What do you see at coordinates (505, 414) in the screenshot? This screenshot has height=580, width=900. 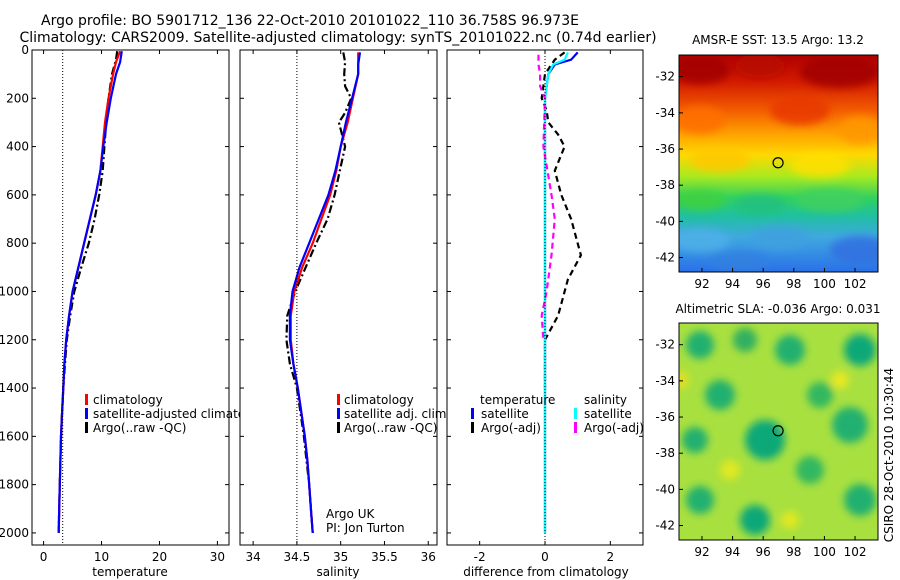 I see `legend-label-temperature-satellite: satellite` at bounding box center [505, 414].